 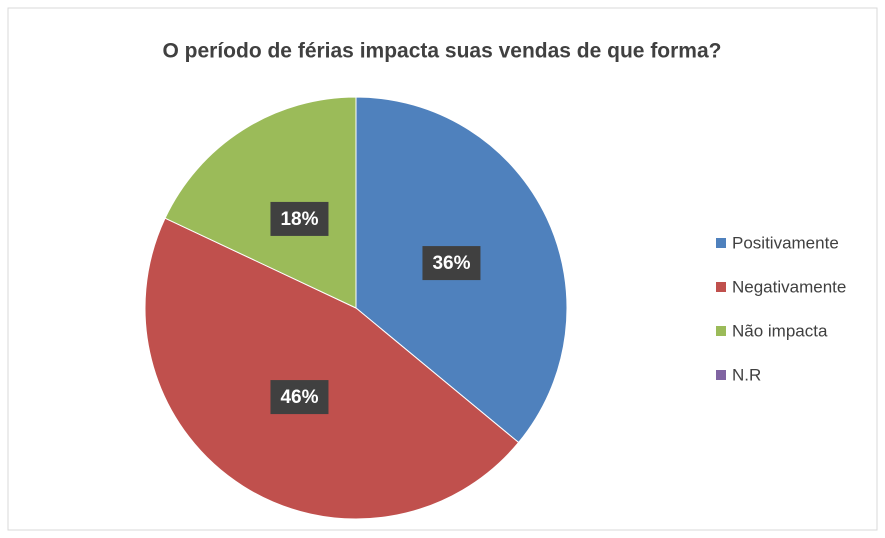 I want to click on legend-label: Não impacta, so click(x=780, y=330).